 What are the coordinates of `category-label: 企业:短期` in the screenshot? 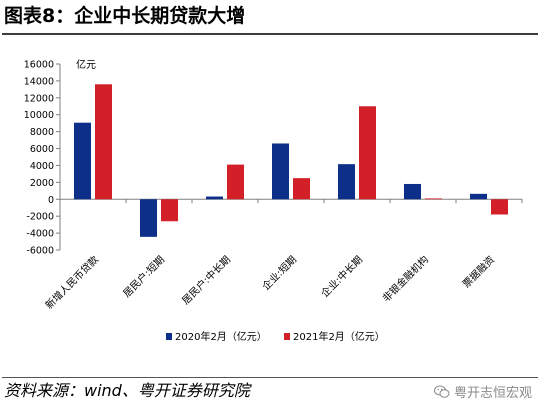 It's located at (279, 273).